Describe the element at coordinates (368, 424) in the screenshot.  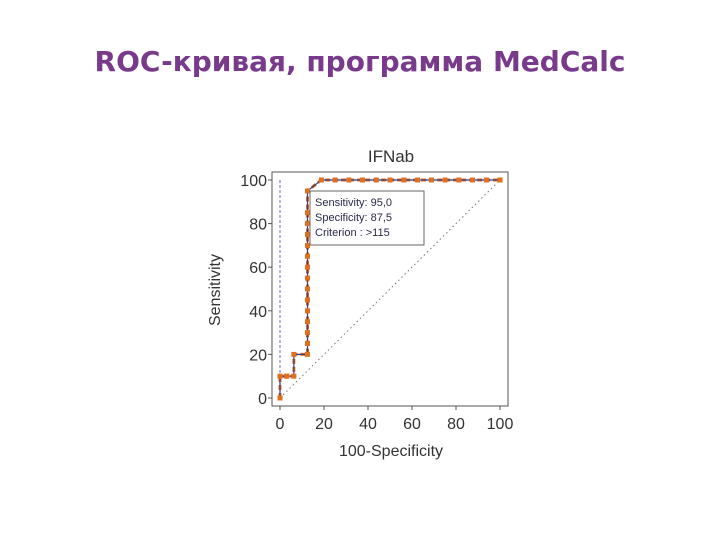
I see `x-tick-label: 40` at that location.